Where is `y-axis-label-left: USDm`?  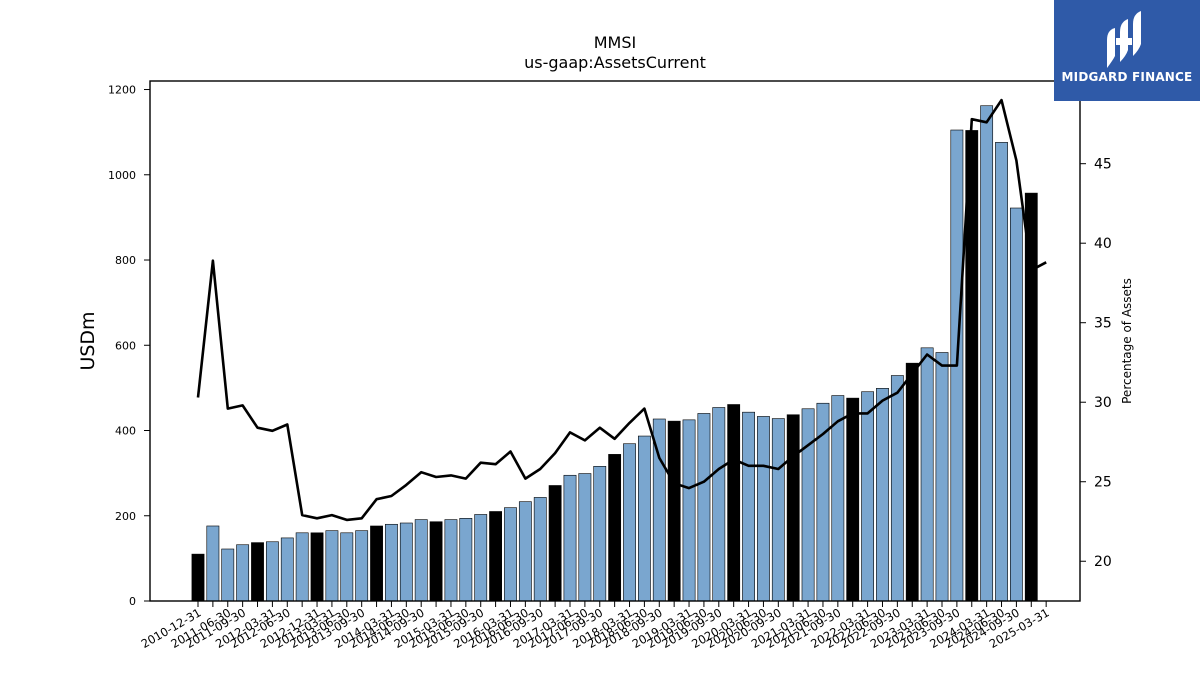 y-axis-label-left: USDm is located at coordinates (88, 340).